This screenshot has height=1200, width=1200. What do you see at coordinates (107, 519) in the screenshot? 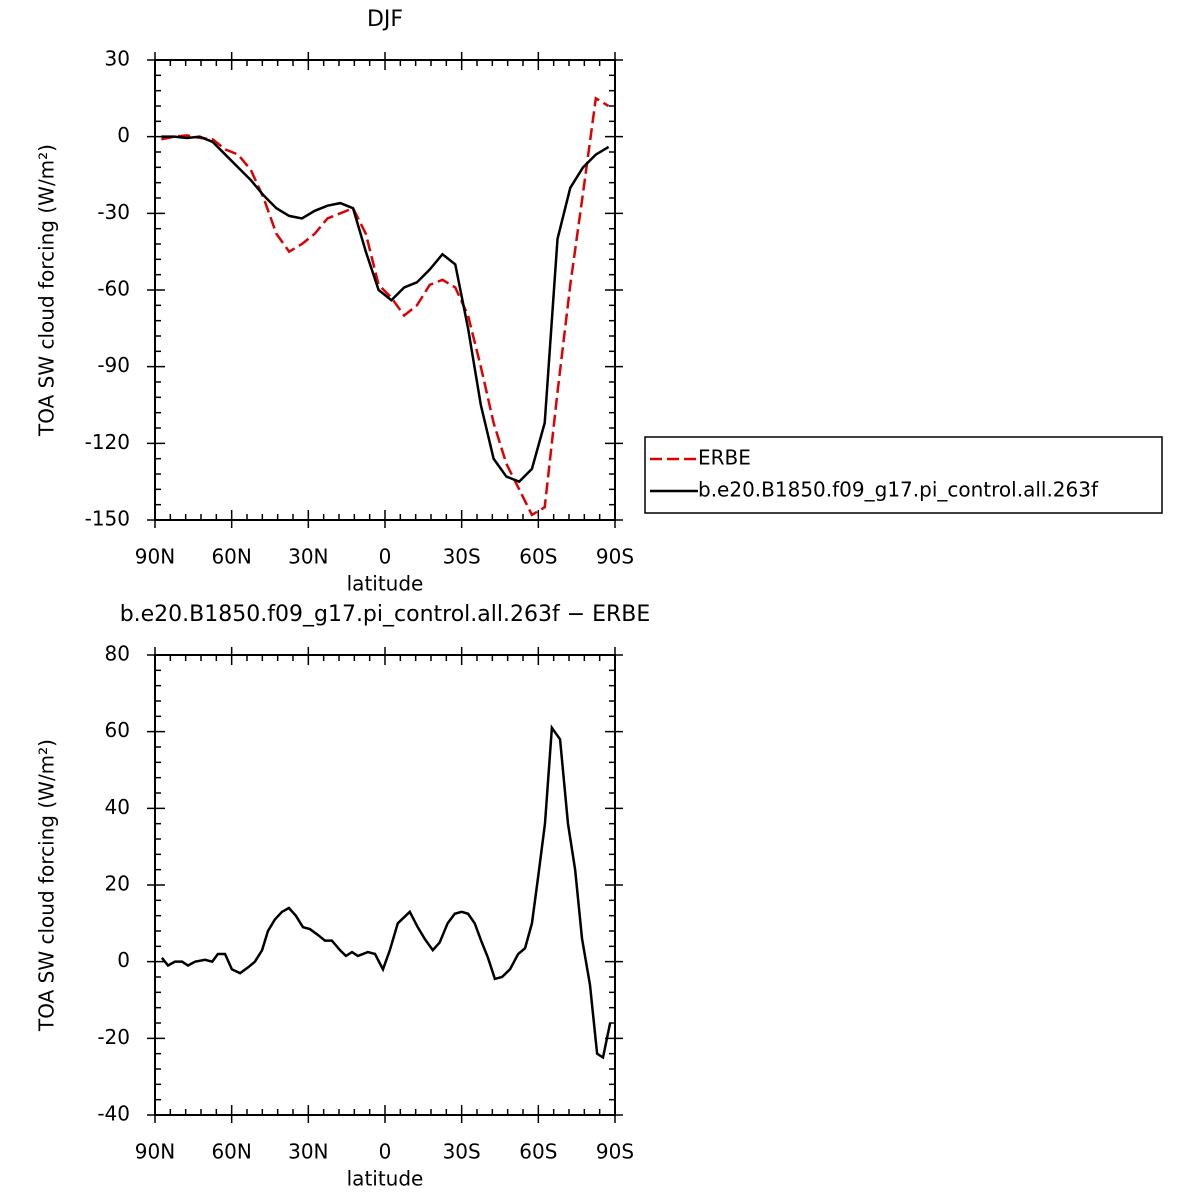
I see `y-tick-label: -150` at bounding box center [107, 519].